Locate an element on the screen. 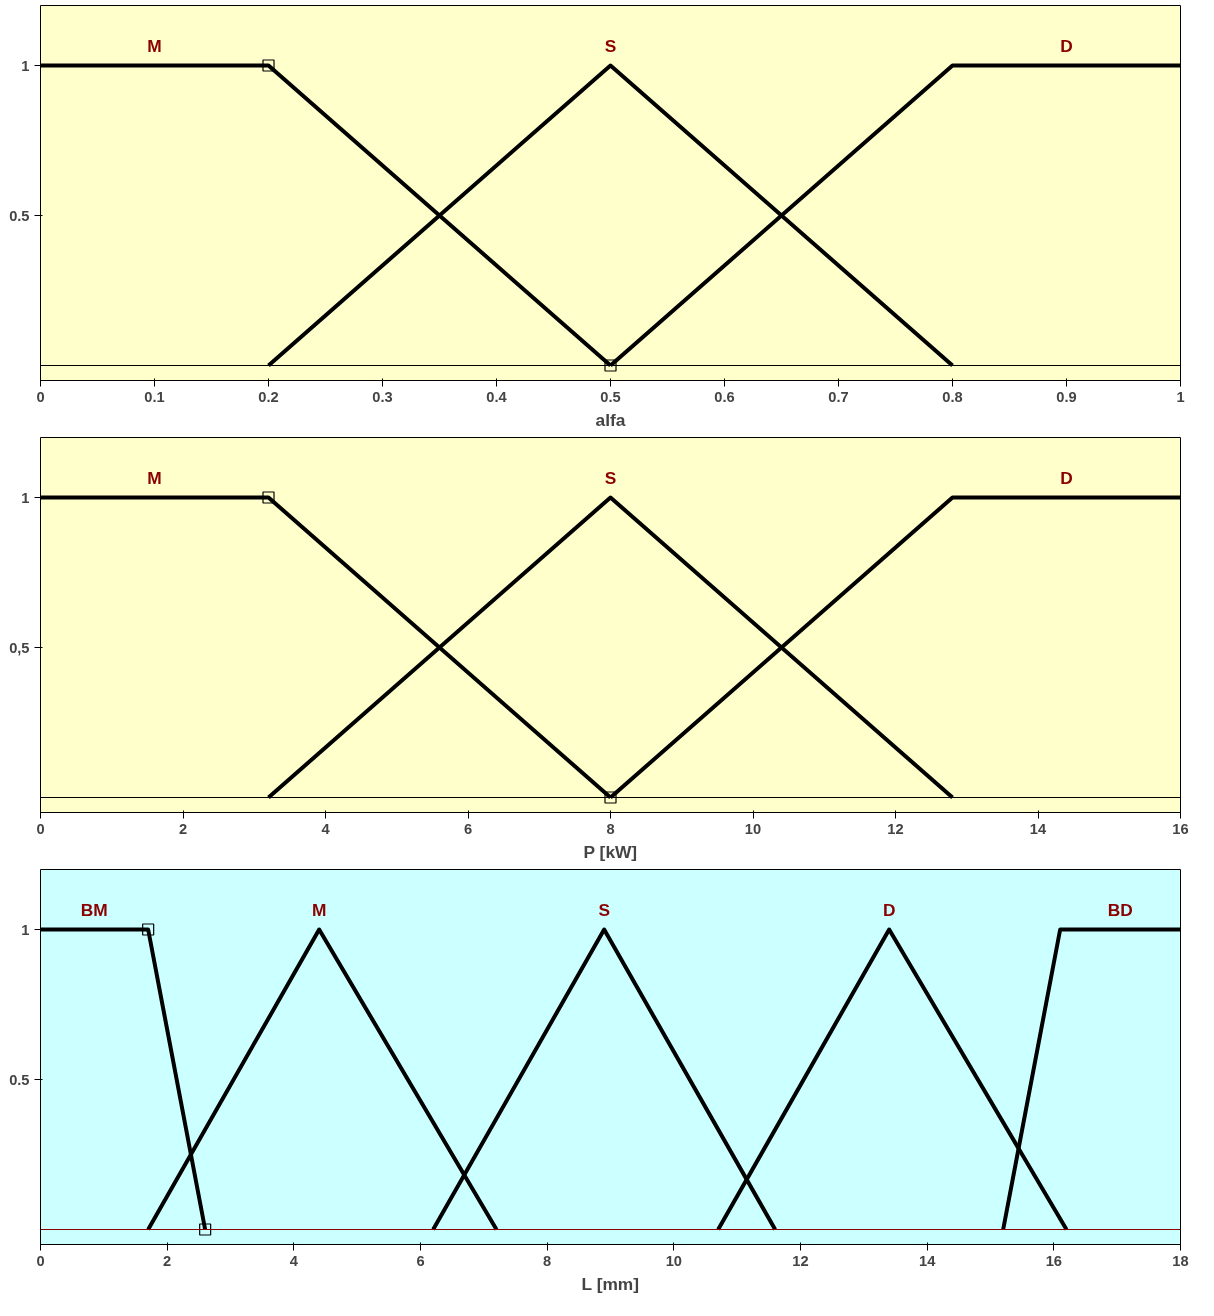 This screenshot has height=1316, width=1214. x-axis-title: P [kW] is located at coordinates (610, 851).